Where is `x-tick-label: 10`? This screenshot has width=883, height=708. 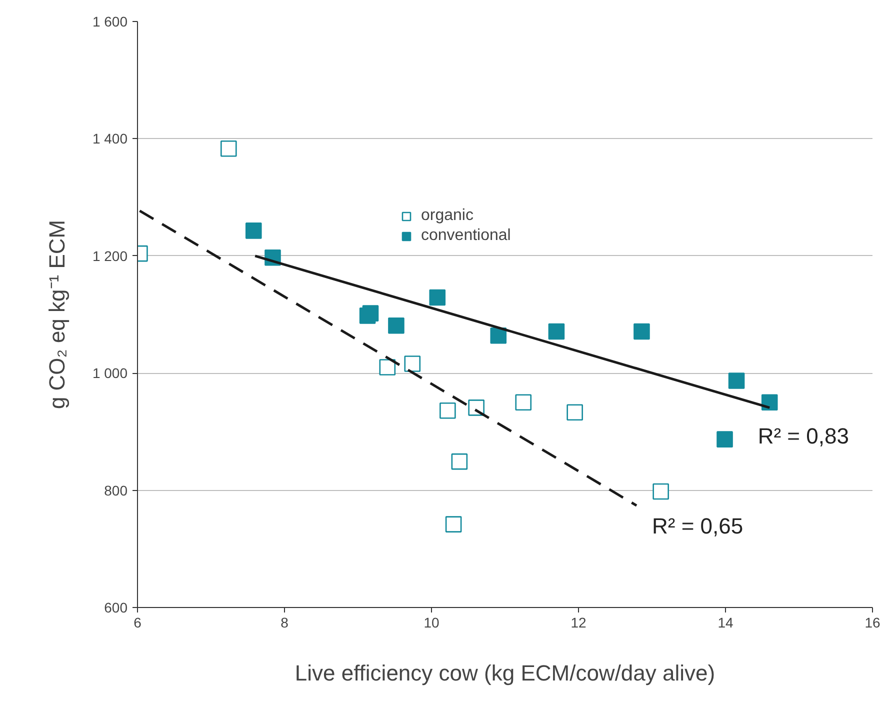 x-tick-label: 10 is located at coordinates (432, 622).